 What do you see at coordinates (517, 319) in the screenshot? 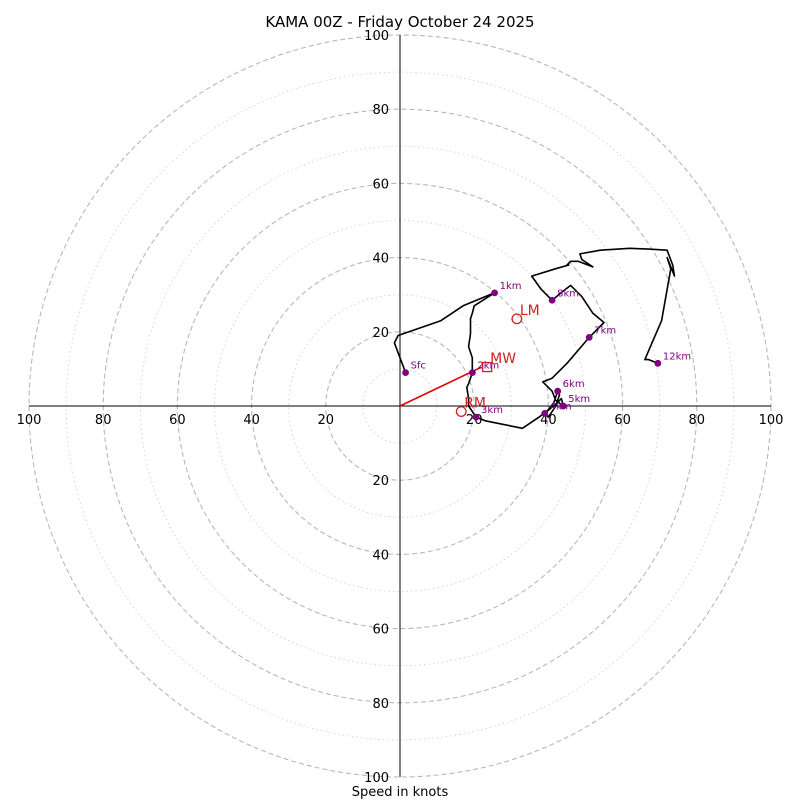
I see `motion-marker-lm` at bounding box center [517, 319].